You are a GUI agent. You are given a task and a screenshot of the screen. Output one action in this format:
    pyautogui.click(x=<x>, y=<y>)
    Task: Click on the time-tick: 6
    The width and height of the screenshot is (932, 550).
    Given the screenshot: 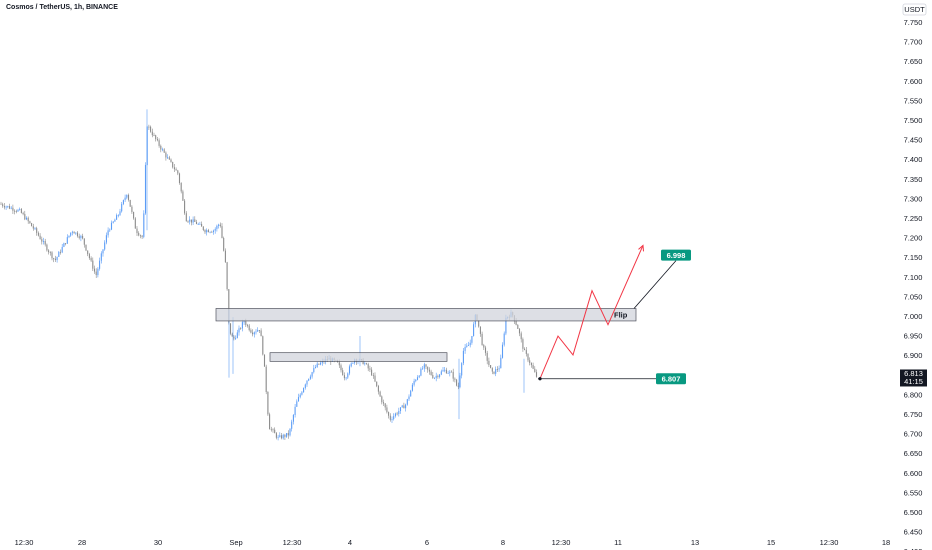 What is the action you would take?
    pyautogui.click(x=427, y=542)
    